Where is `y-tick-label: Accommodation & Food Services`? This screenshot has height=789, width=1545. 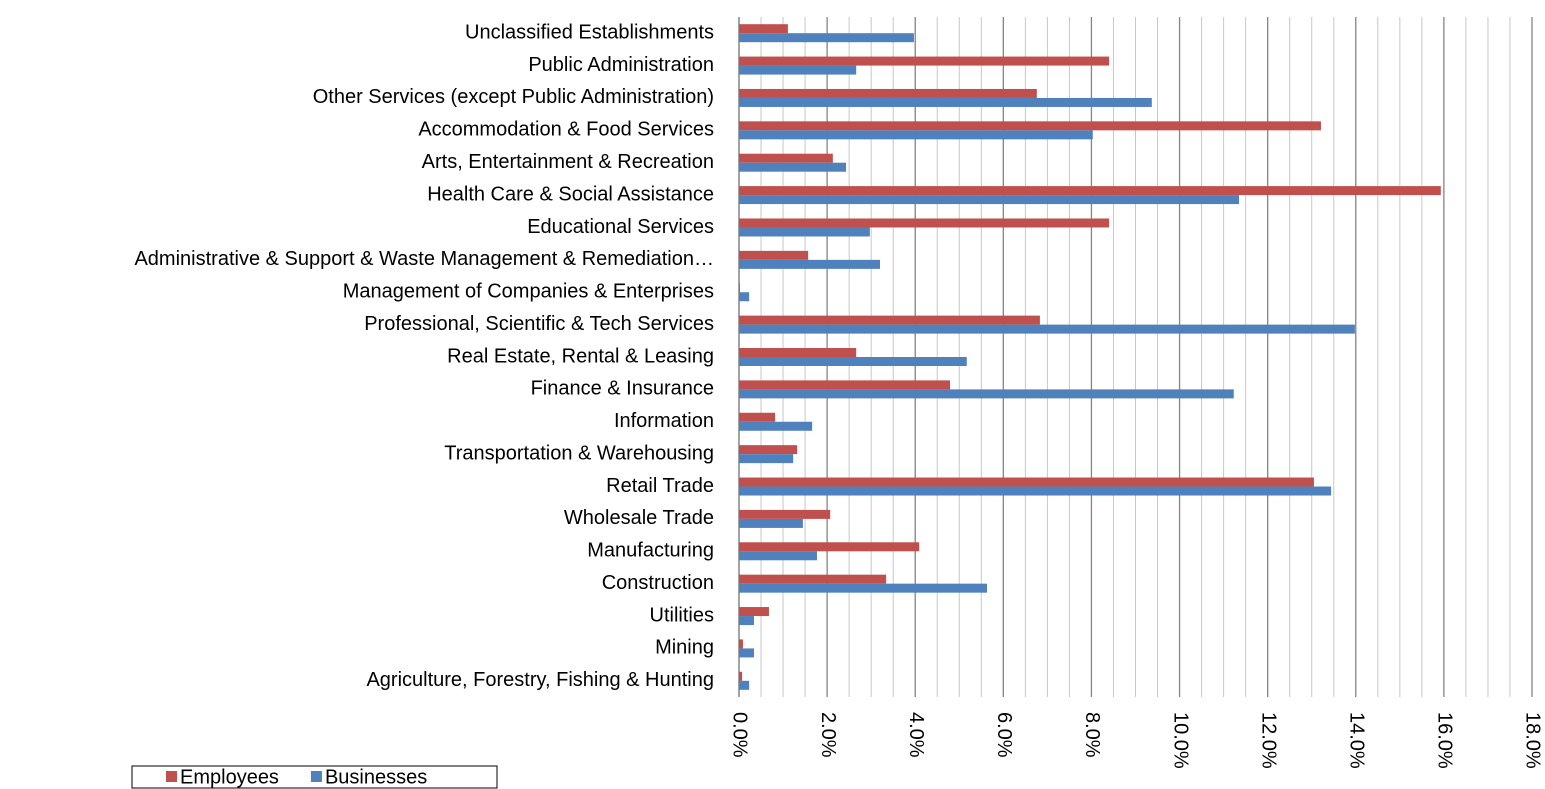 y-tick-label: Accommodation & Food Services is located at coordinates (566, 130).